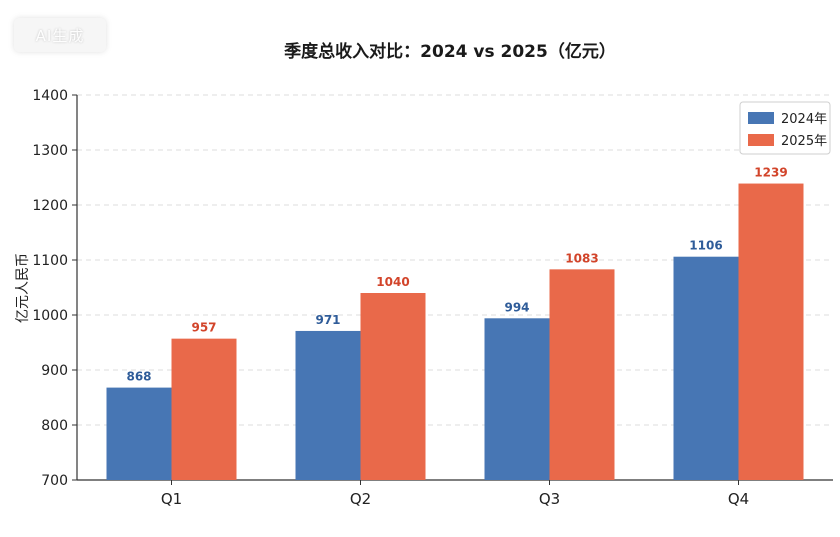 The image size is (840, 537). I want to click on x-category-label: Q1, so click(171, 499).